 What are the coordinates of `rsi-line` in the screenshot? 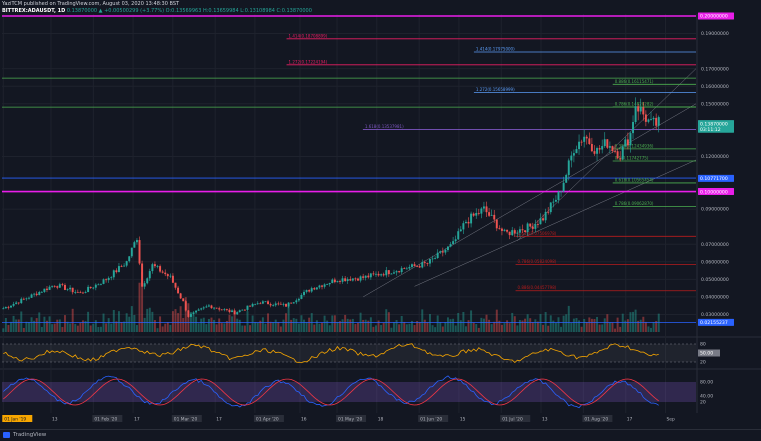 It's located at (331, 353).